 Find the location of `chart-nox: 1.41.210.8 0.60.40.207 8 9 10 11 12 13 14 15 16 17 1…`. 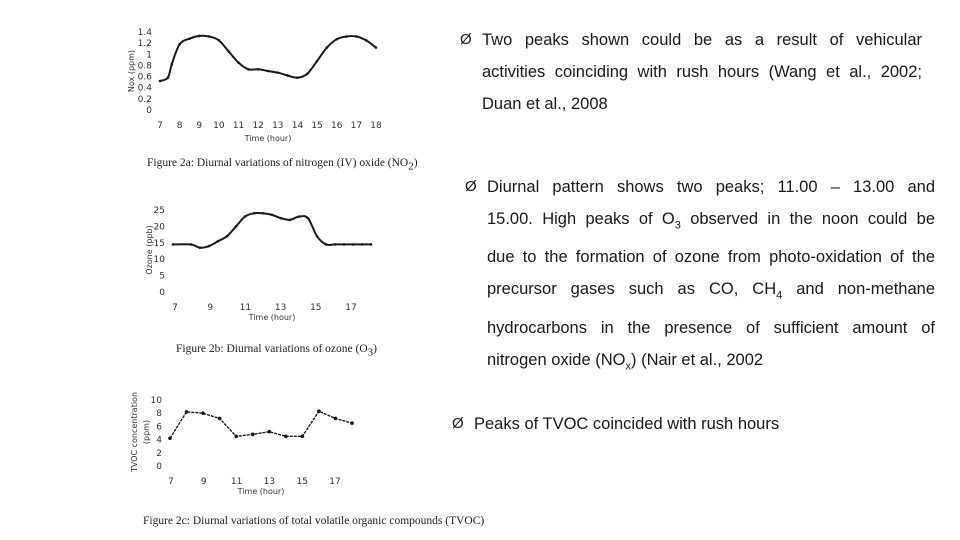

chart-nox: 1.41.210.8 0.60.40.207 8 9 10 11 12 13 14 15 16 17 1… is located at coordinates (254, 85).